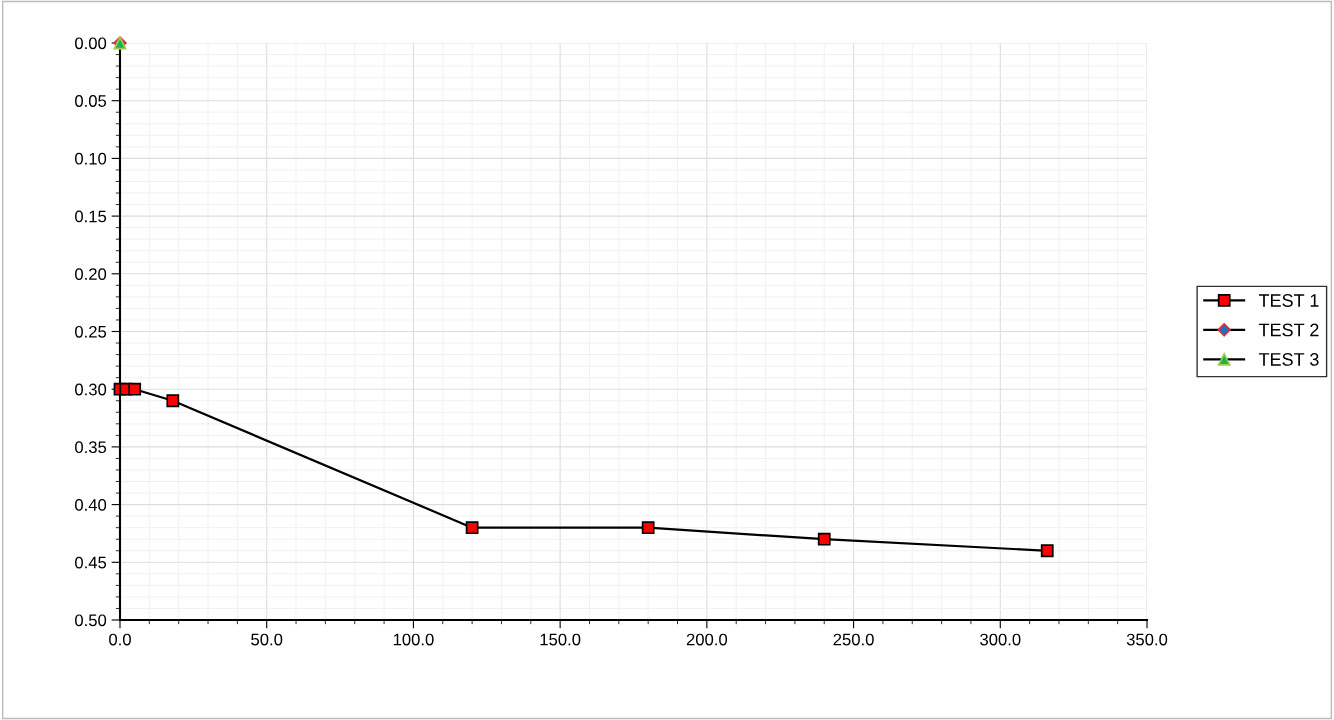 The width and height of the screenshot is (1334, 720). I want to click on y-tick-label: 0.00, so click(91, 43).